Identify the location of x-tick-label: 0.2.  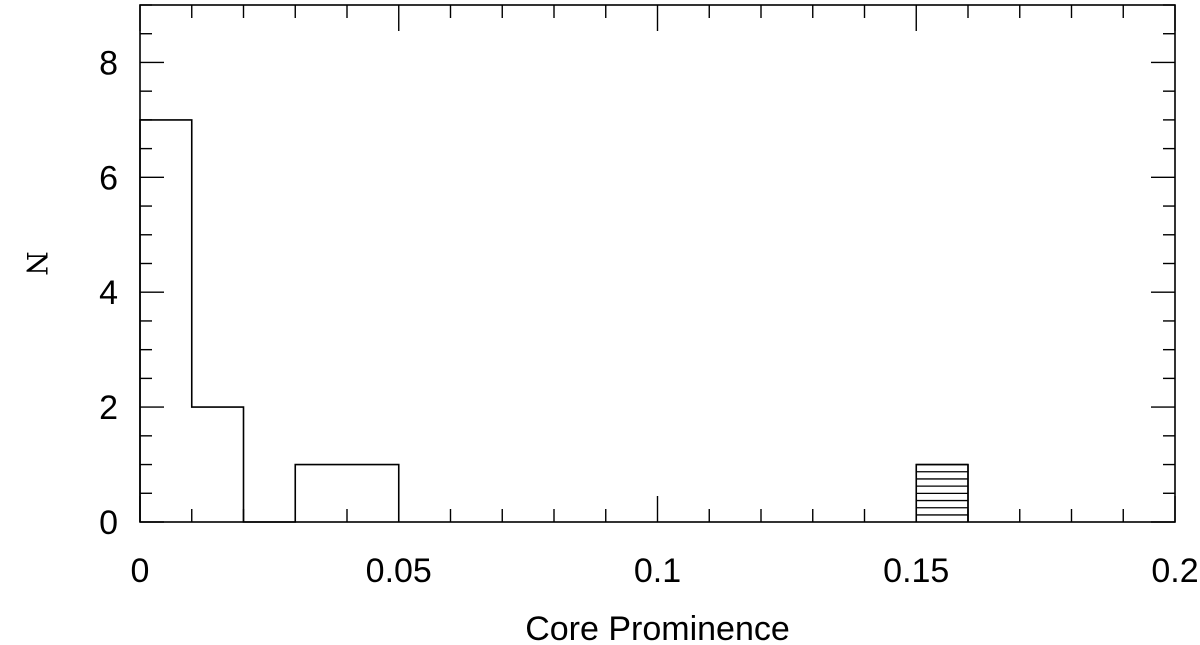
(1174, 571).